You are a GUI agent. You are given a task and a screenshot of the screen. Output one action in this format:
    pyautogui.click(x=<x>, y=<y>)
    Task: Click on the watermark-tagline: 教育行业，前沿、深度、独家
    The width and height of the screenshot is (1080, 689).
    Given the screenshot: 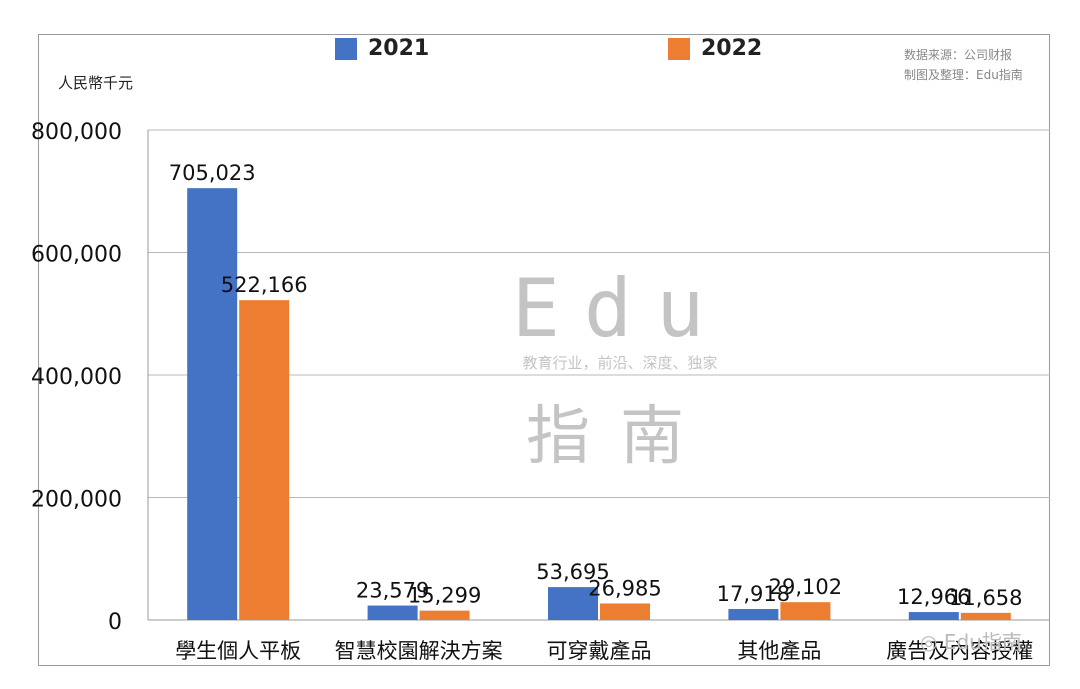 What is the action you would take?
    pyautogui.click(x=620, y=363)
    